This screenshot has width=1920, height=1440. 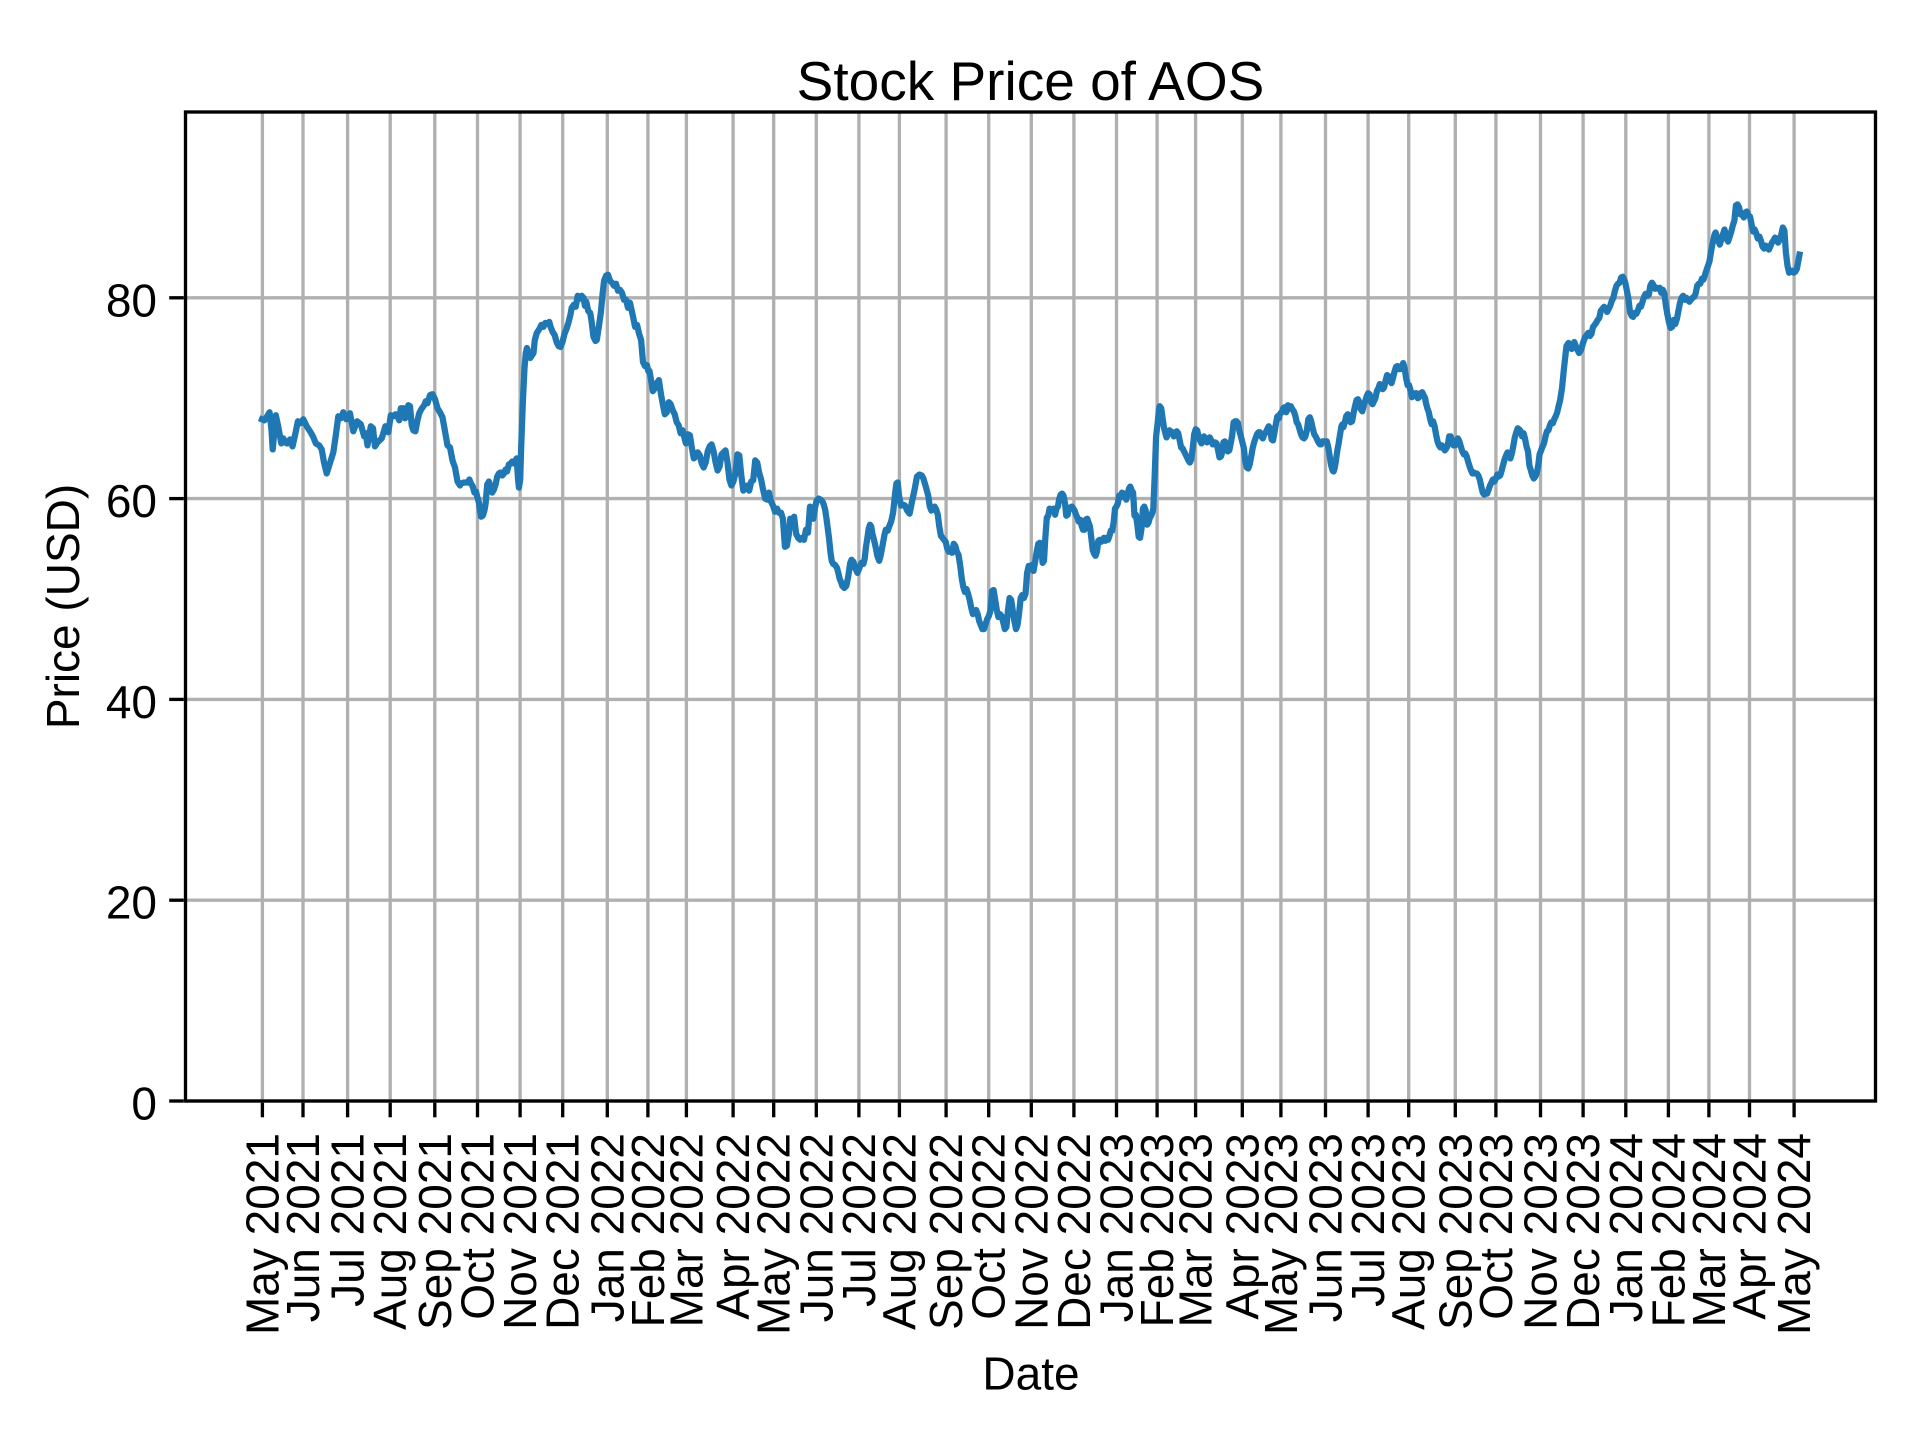 What do you see at coordinates (1242, 1226) in the screenshot?
I see `svg-text: Apr 2023` at bounding box center [1242, 1226].